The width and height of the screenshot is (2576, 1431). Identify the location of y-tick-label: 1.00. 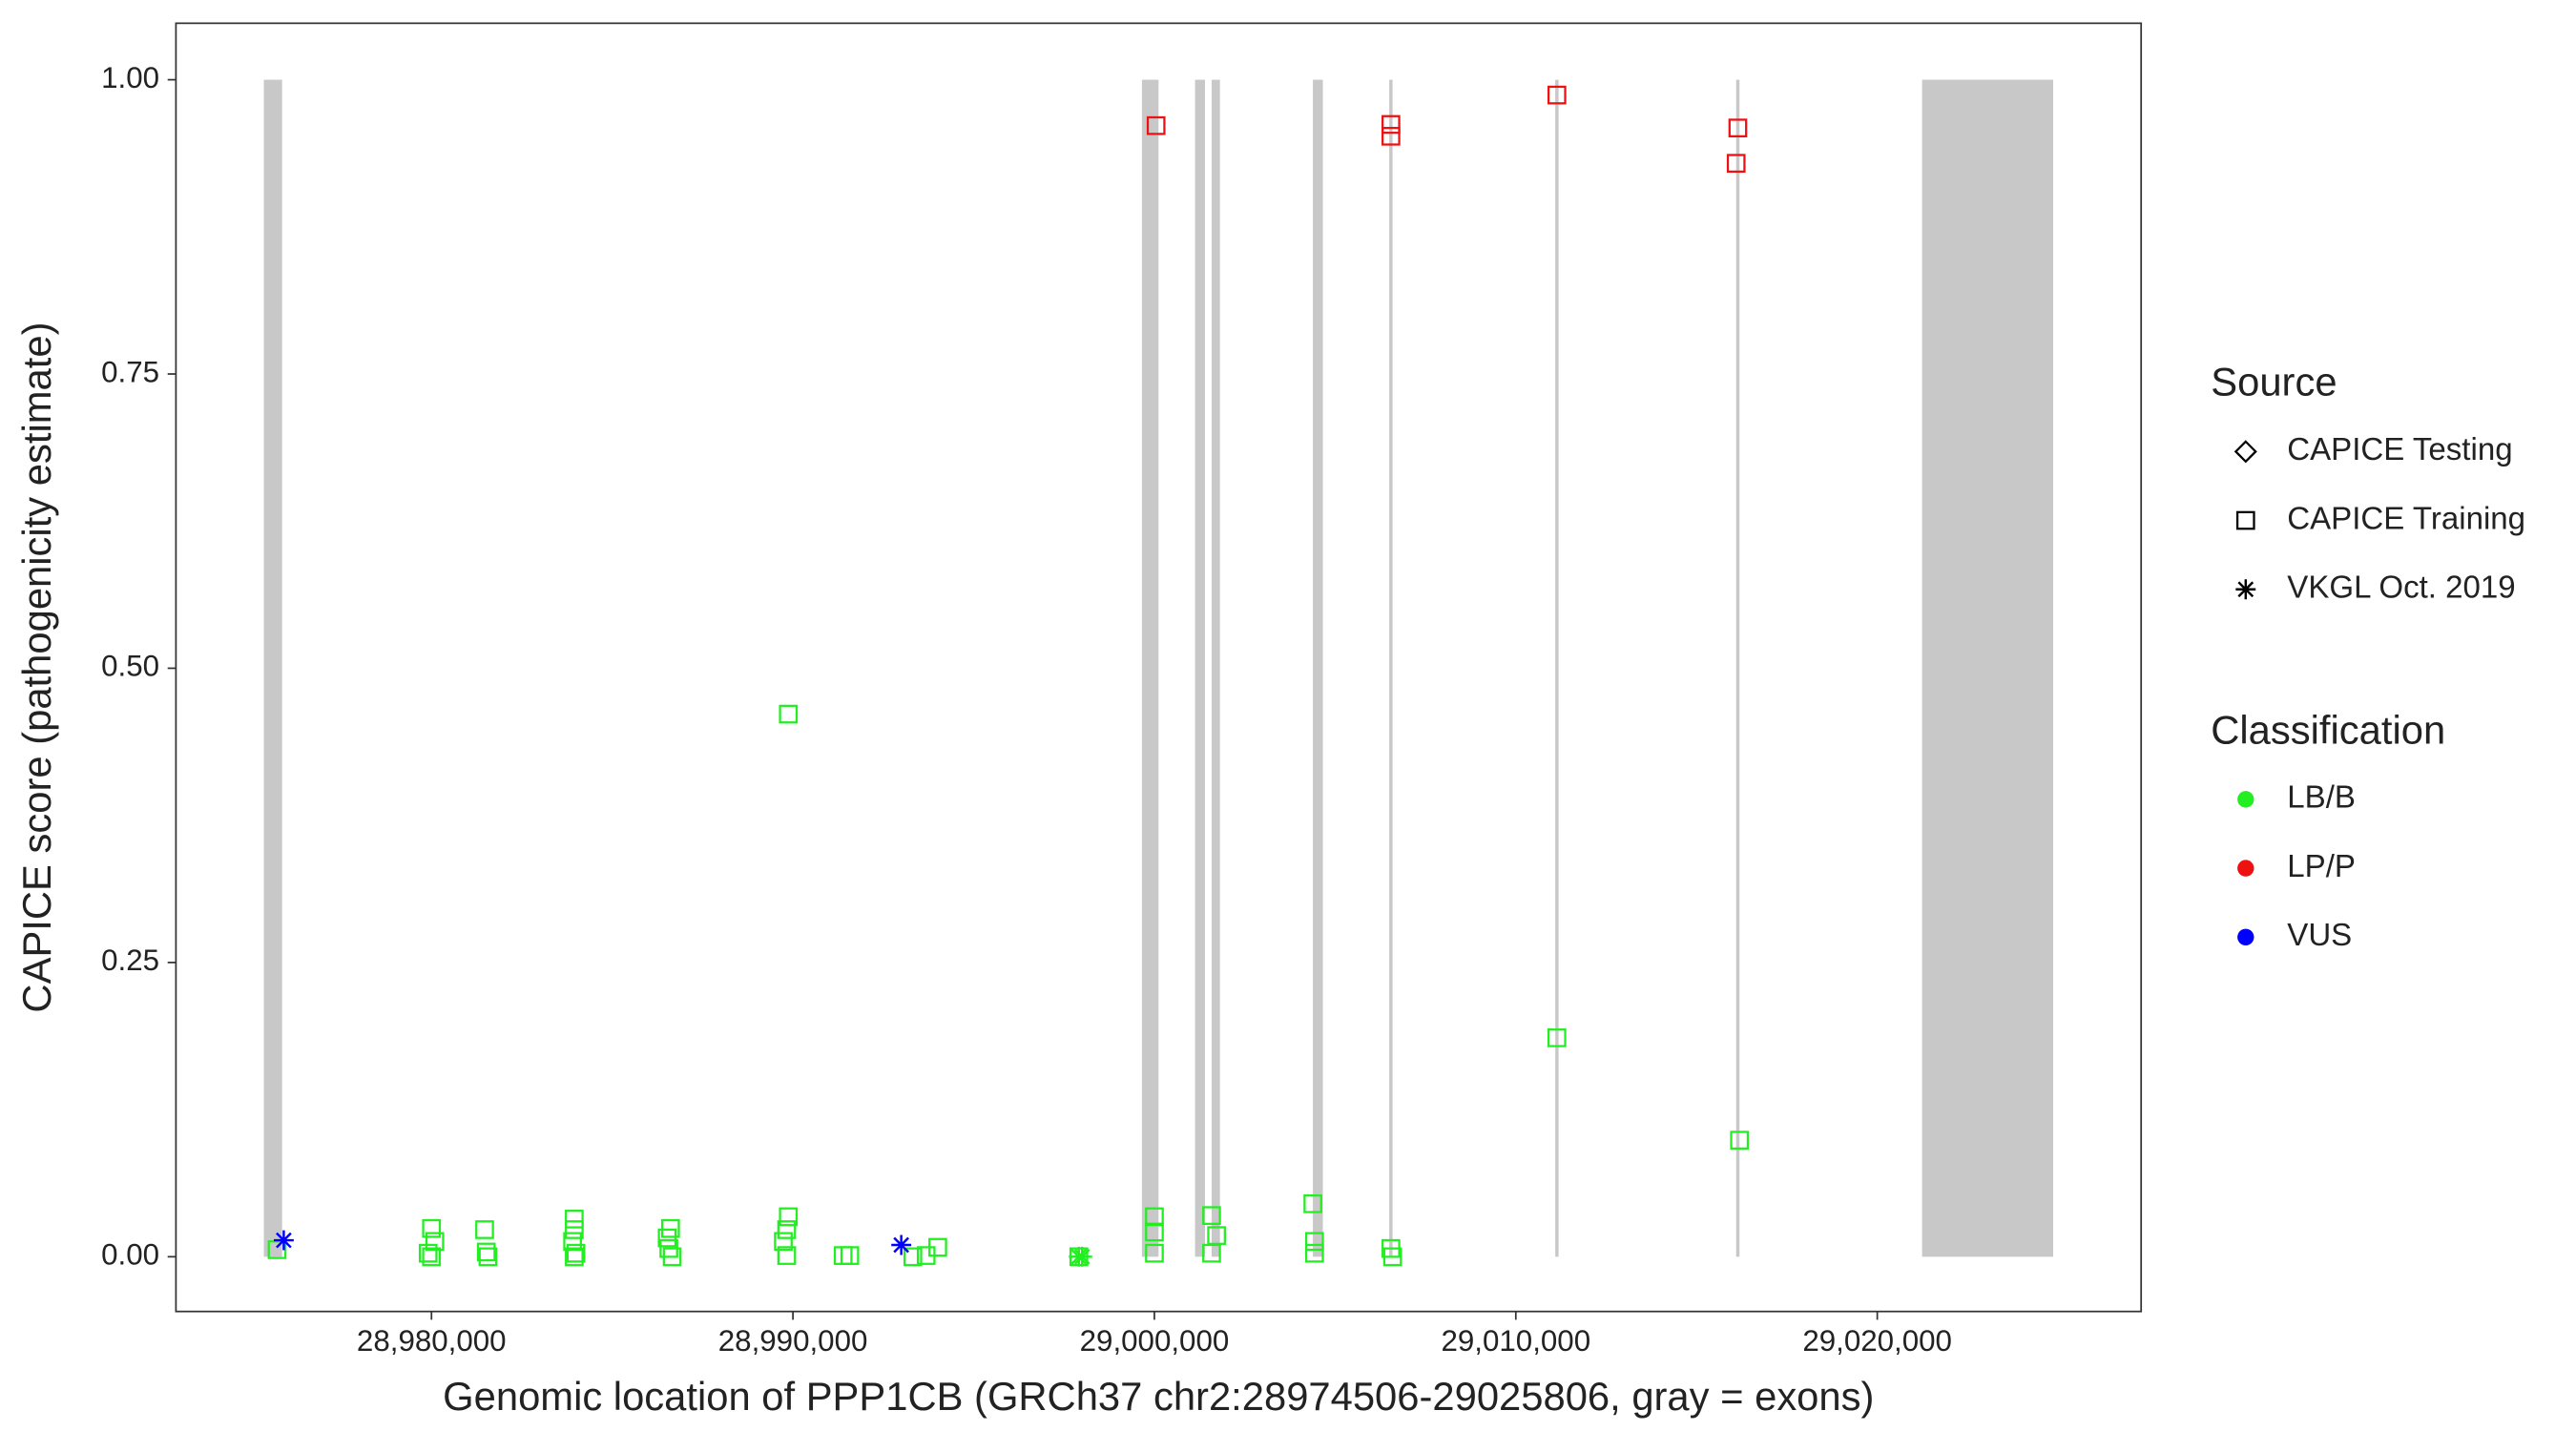
(130, 77).